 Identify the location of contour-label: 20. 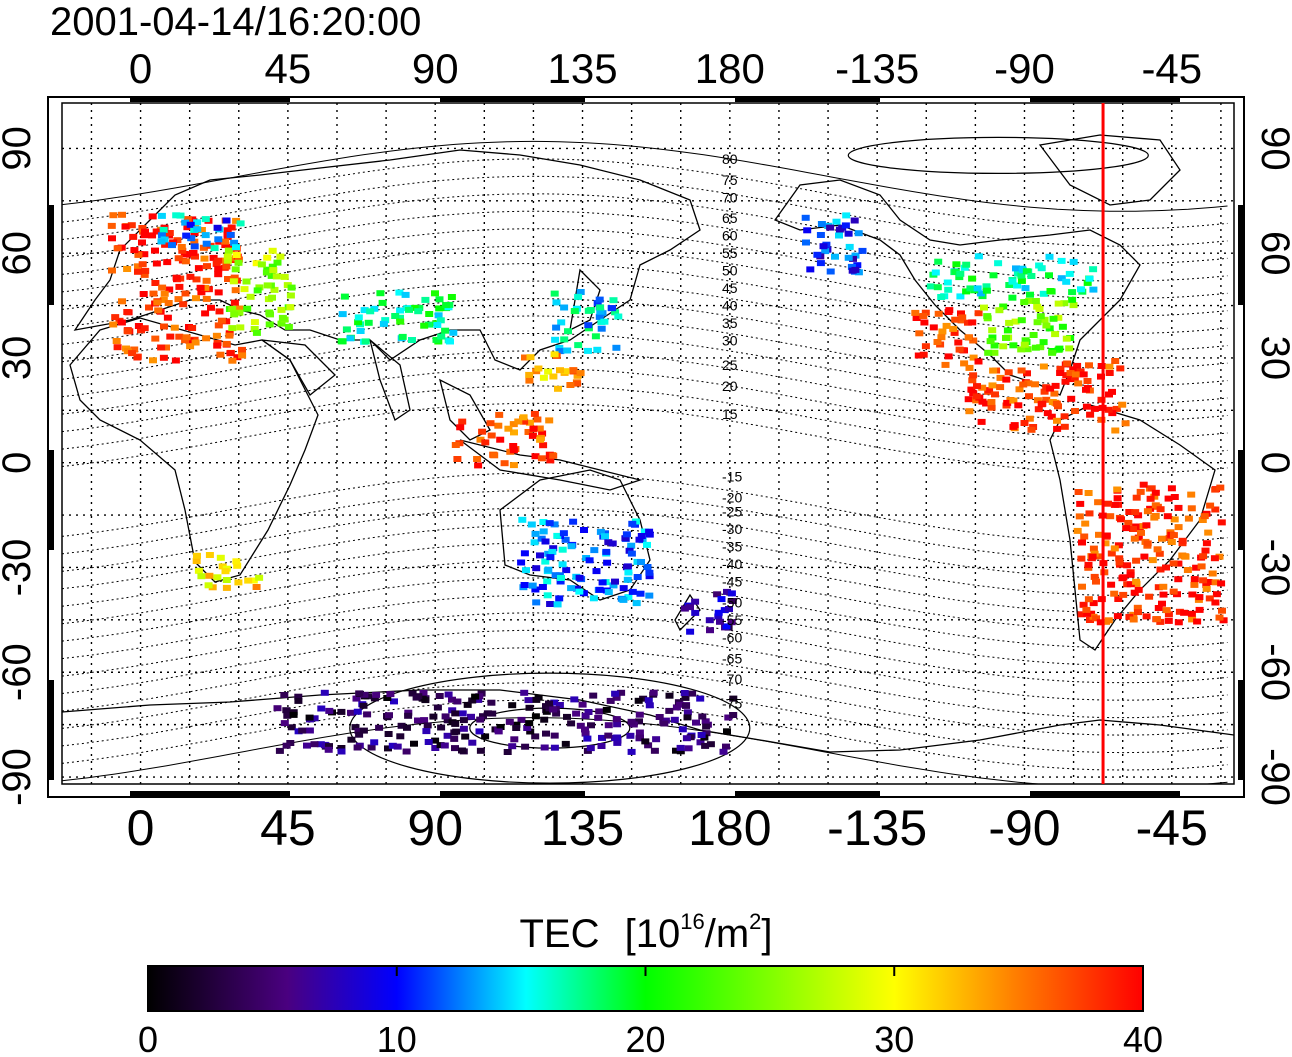
(730, 386).